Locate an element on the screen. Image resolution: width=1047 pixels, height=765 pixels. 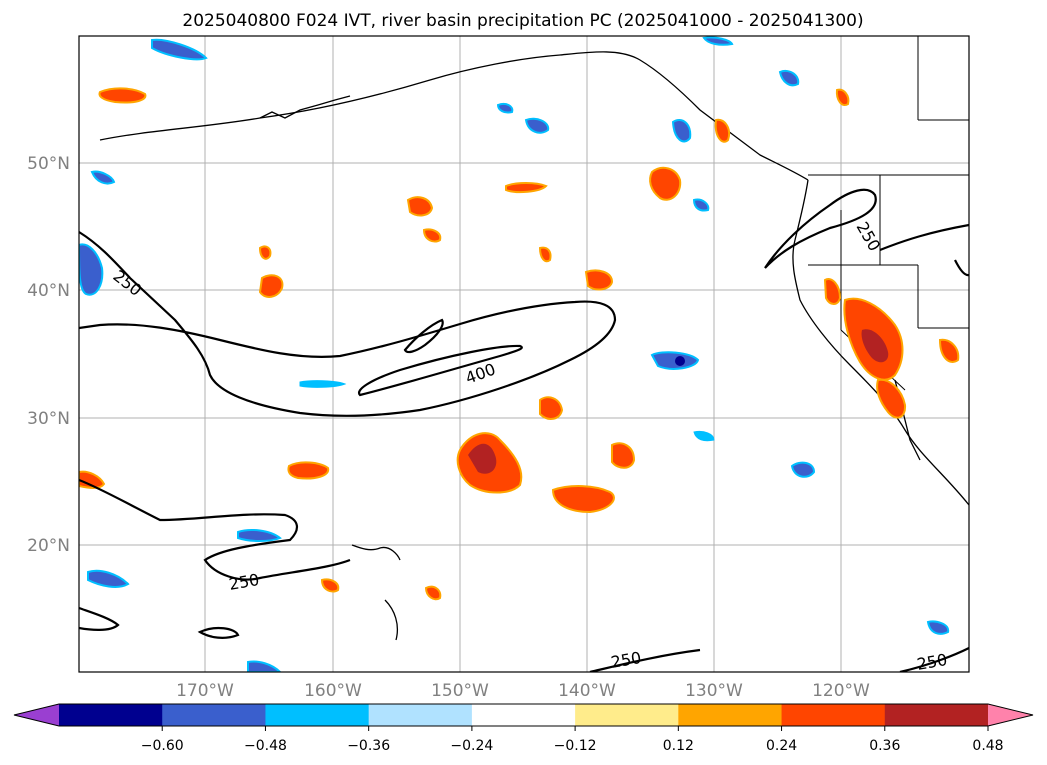
colorbar-outline is located at coordinates (523, 715).